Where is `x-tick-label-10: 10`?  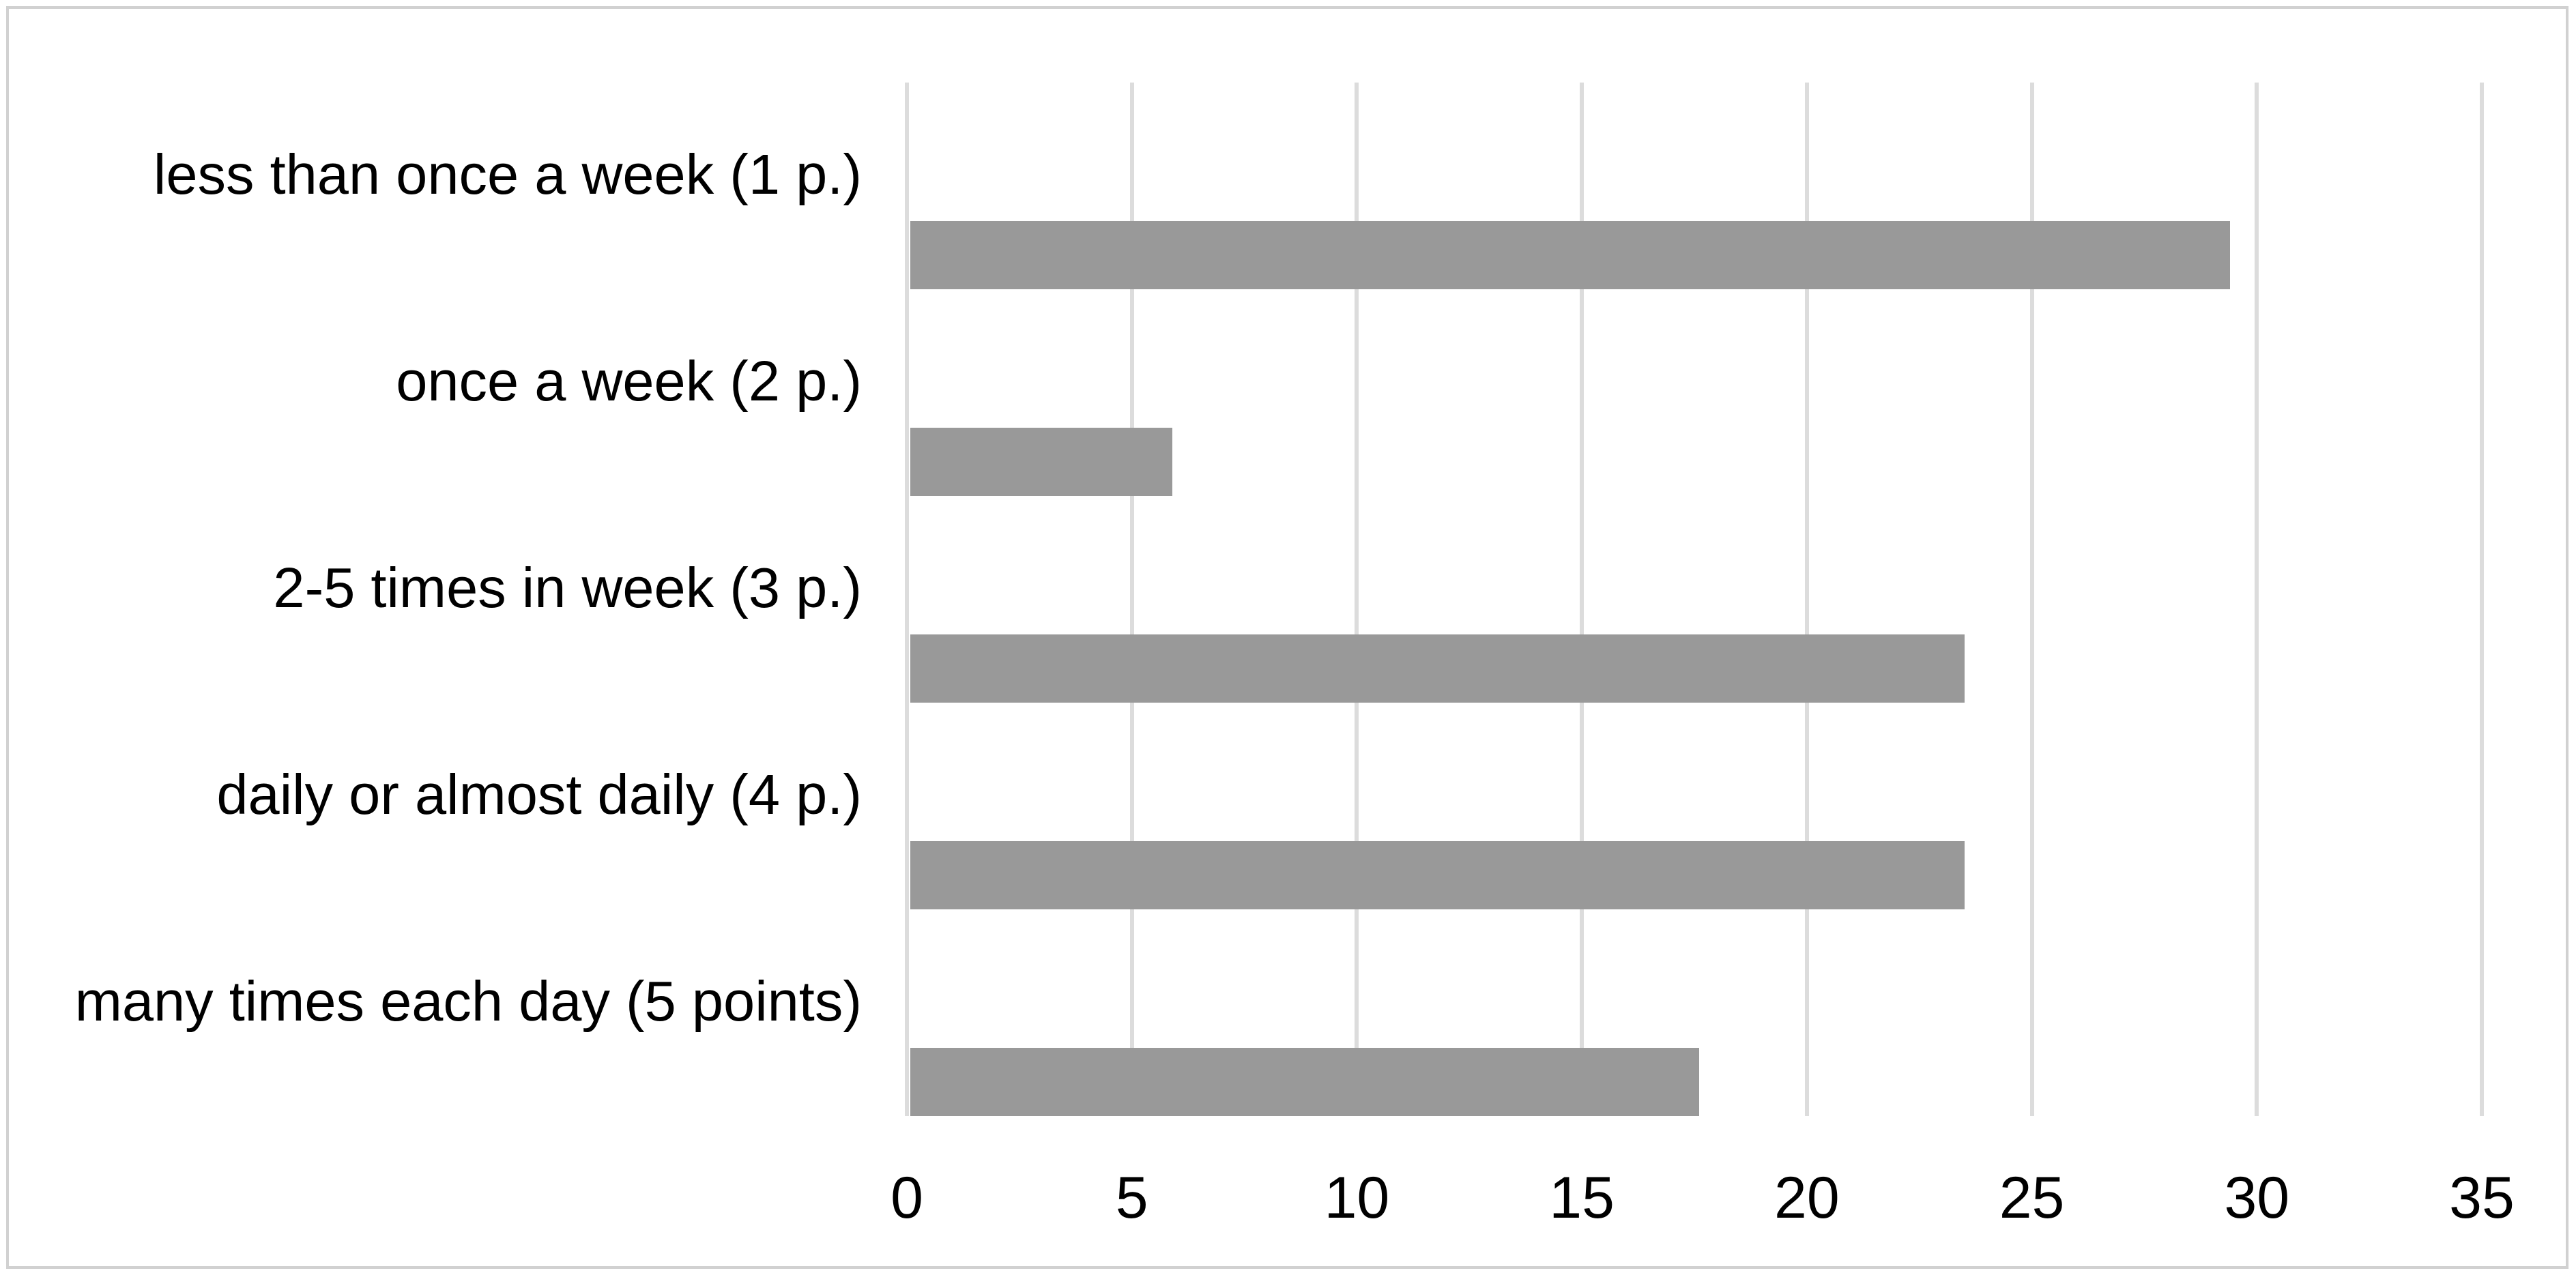 x-tick-label-10: 10 is located at coordinates (1357, 1198).